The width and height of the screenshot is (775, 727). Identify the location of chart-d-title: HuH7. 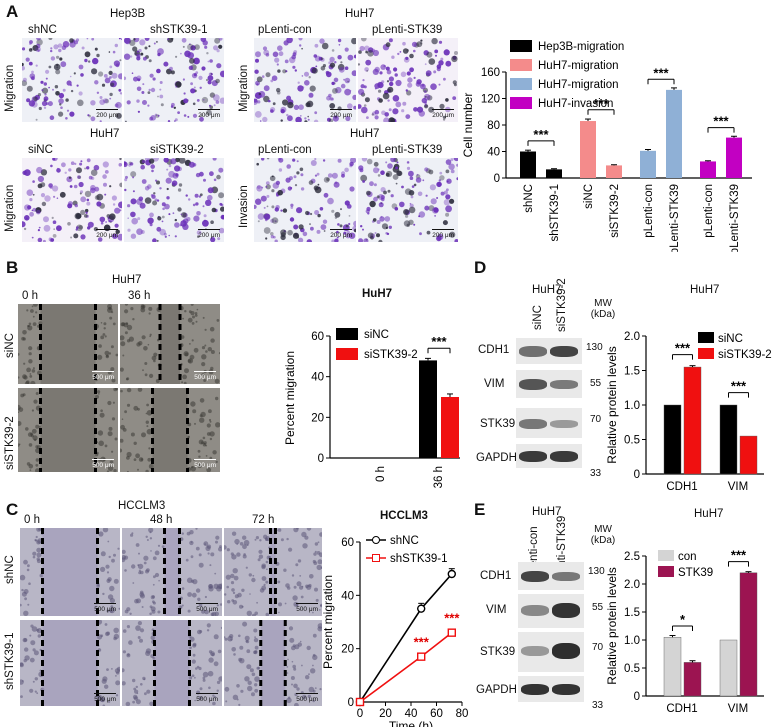
(705, 290).